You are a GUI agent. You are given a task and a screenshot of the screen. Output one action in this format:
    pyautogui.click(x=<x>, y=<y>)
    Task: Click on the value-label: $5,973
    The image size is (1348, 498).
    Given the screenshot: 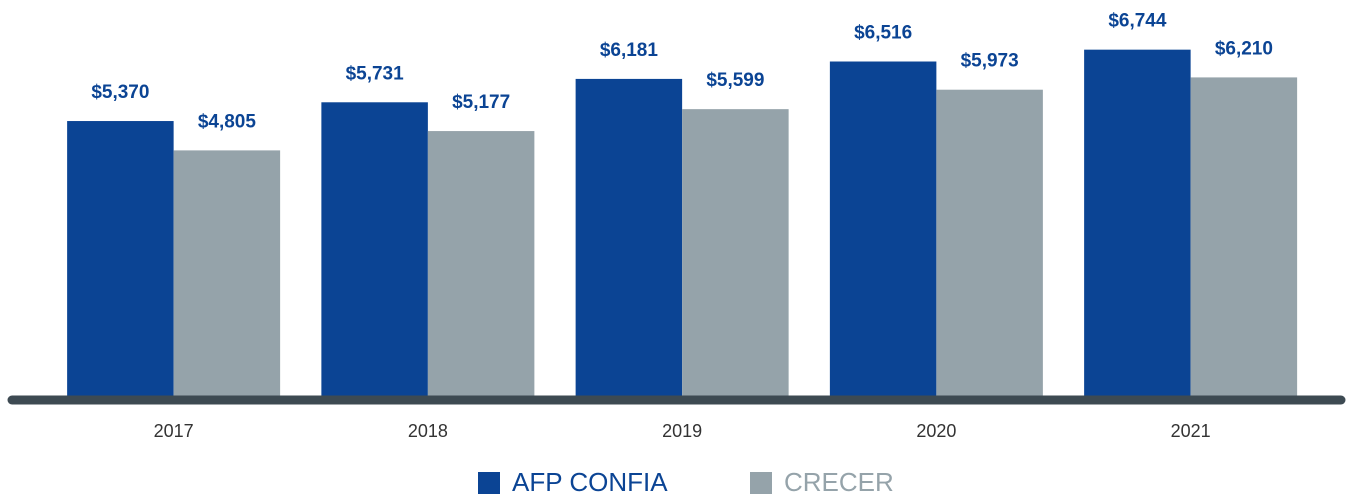 What is the action you would take?
    pyautogui.click(x=990, y=61)
    